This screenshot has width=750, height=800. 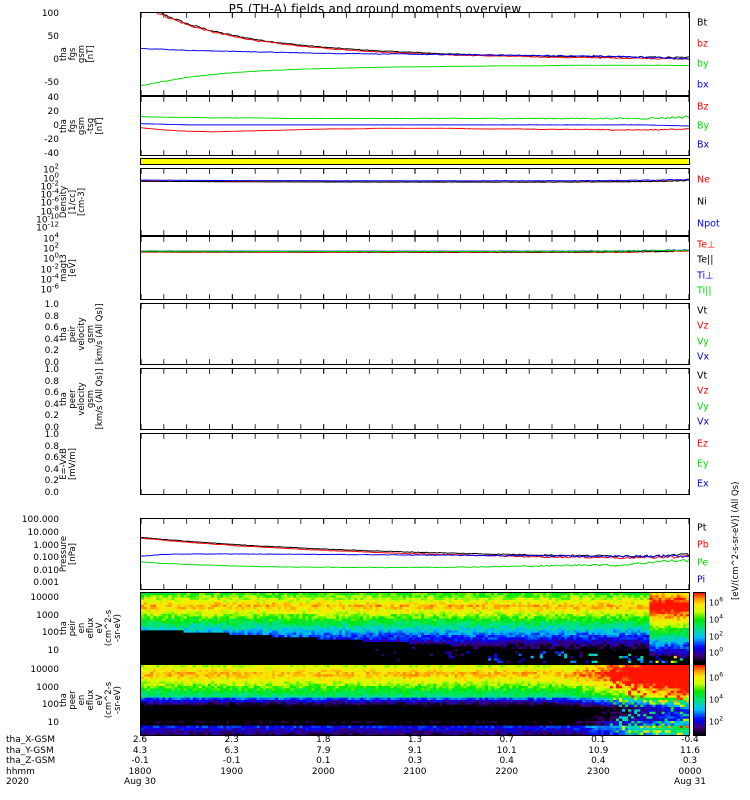 What do you see at coordinates (699, 628) in the screenshot?
I see `peir-colorbar` at bounding box center [699, 628].